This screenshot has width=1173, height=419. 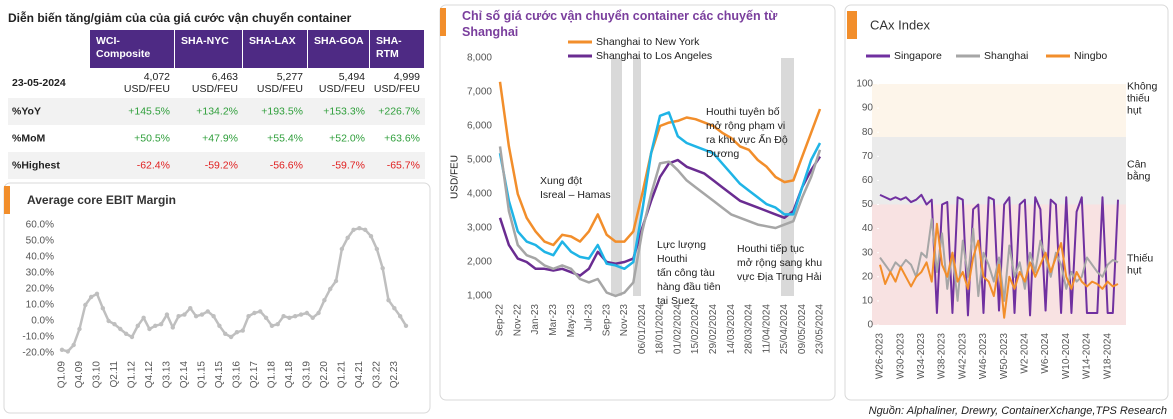 I want to click on x-tick-label: Q2.20, so click(x=324, y=375).